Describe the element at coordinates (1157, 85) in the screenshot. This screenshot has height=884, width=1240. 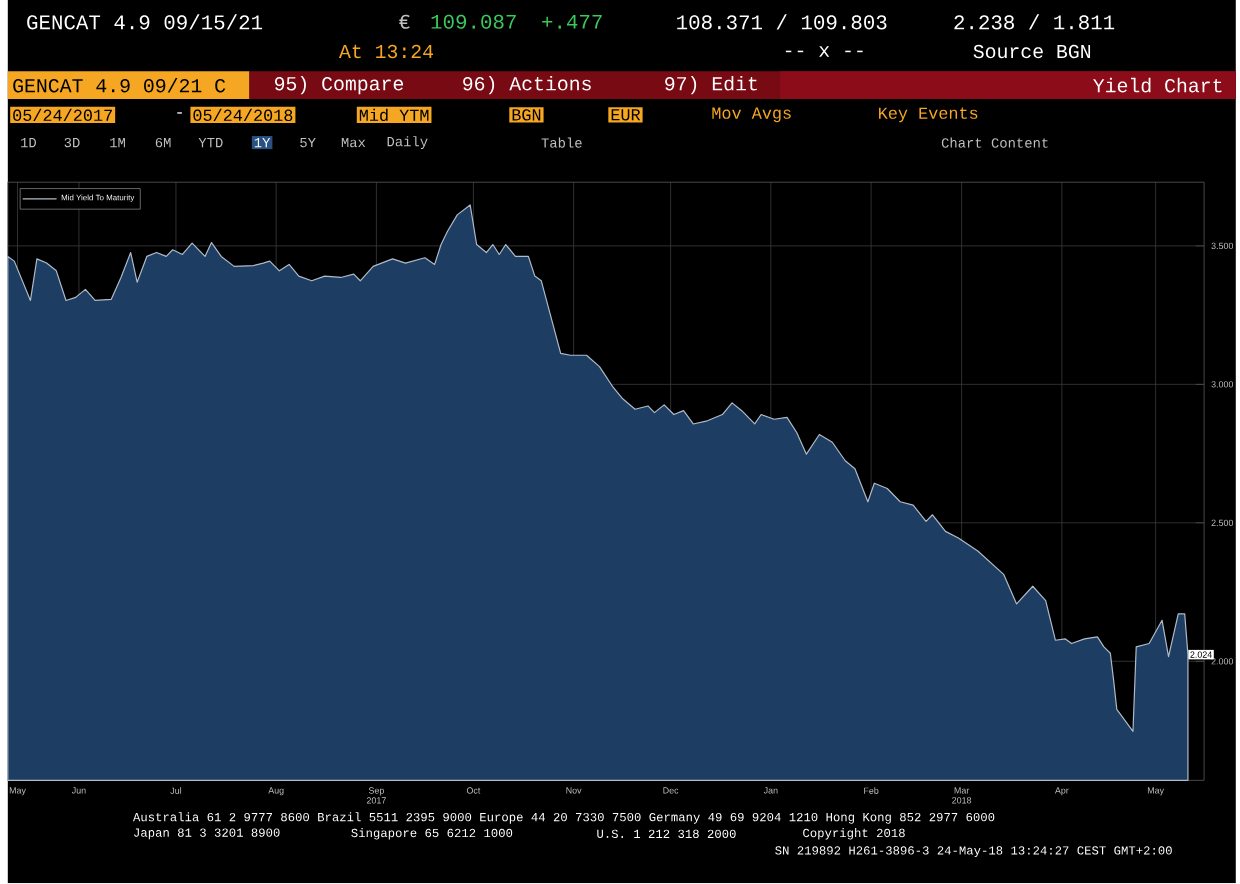
I see `chart-title: Yield Chart` at that location.